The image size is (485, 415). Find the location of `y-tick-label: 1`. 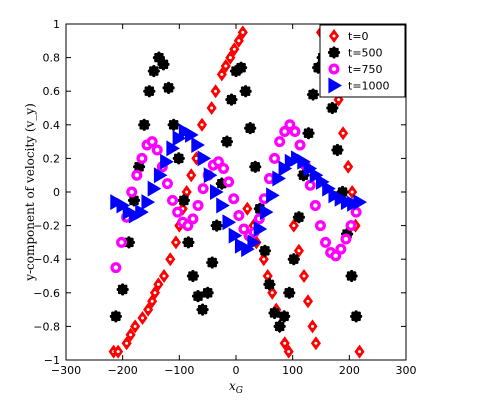

y-tick-label: 1 is located at coordinates (56, 24).